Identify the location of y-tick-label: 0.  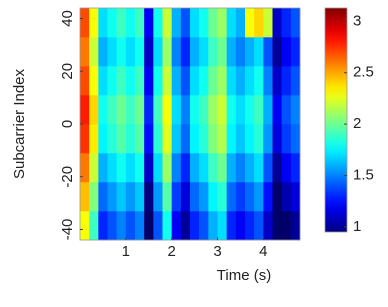
(67, 124).